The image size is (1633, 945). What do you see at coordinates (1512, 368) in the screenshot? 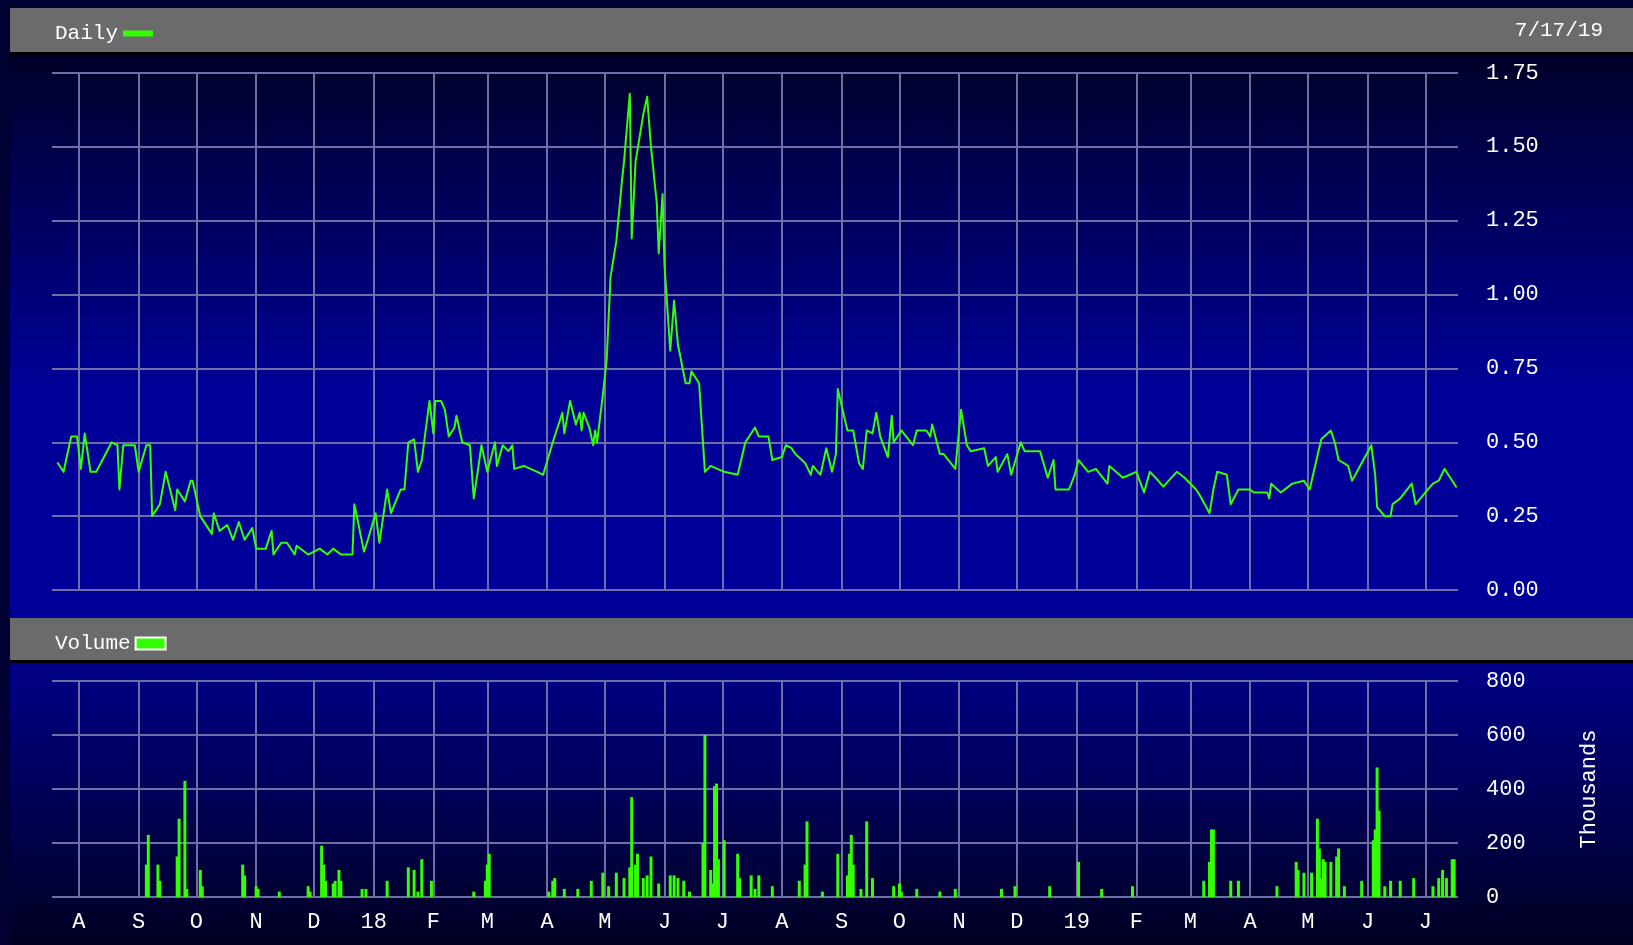
I see `y-tick-label: 0.75` at bounding box center [1512, 368].